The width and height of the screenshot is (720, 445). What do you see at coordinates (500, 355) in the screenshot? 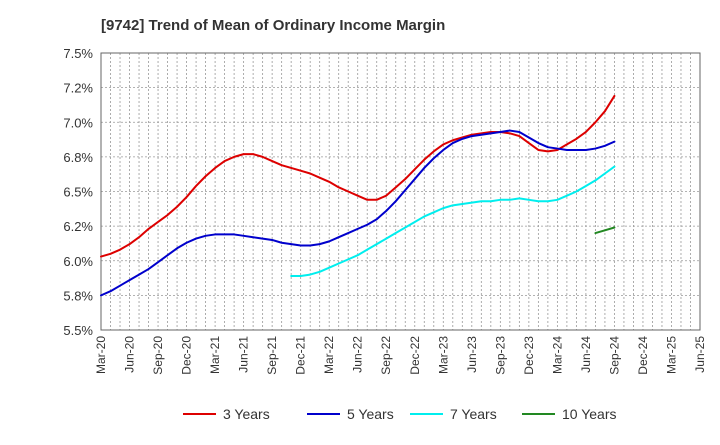
I see `x-tick-label: Sep-23` at bounding box center [500, 355].